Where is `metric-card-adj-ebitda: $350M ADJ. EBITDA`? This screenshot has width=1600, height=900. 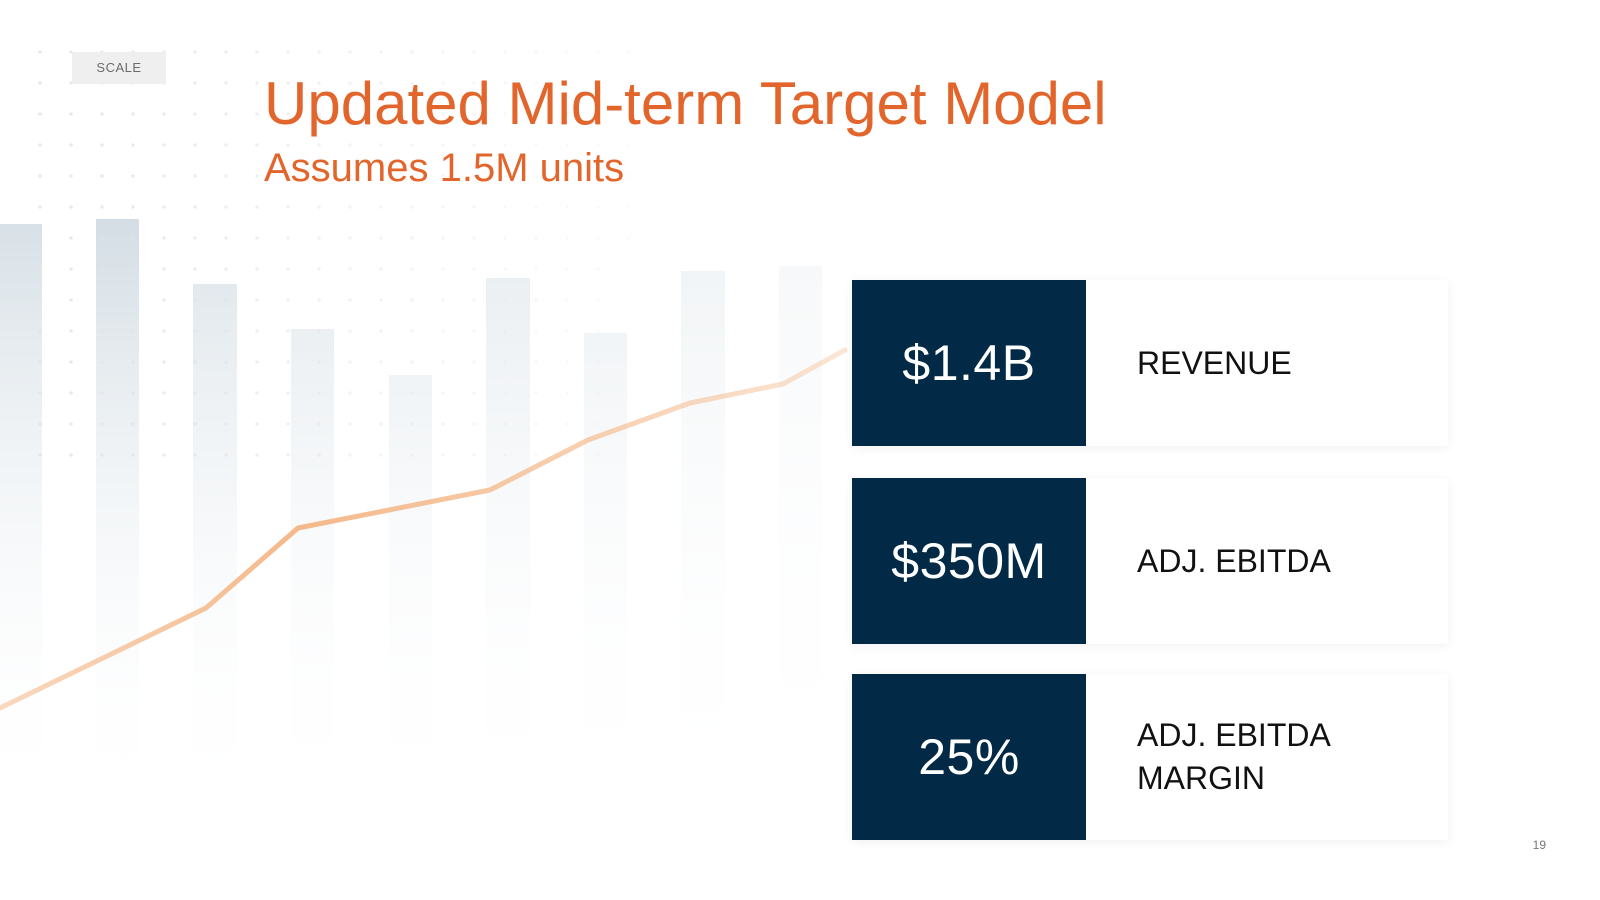
metric-card-adj-ebitda: $350M ADJ. EBITDA is located at coordinates (1150, 561).